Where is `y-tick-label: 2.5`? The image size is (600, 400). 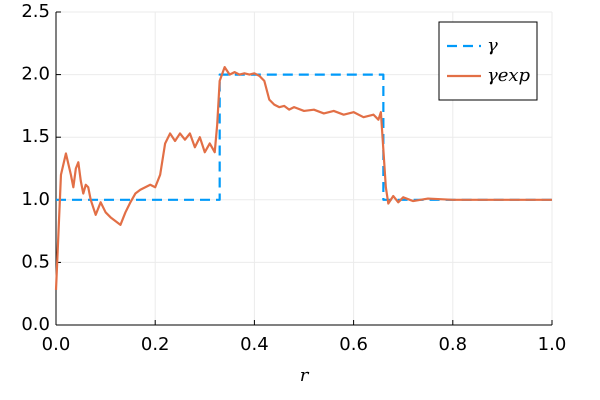 y-tick-label: 2.5 is located at coordinates (35, 11).